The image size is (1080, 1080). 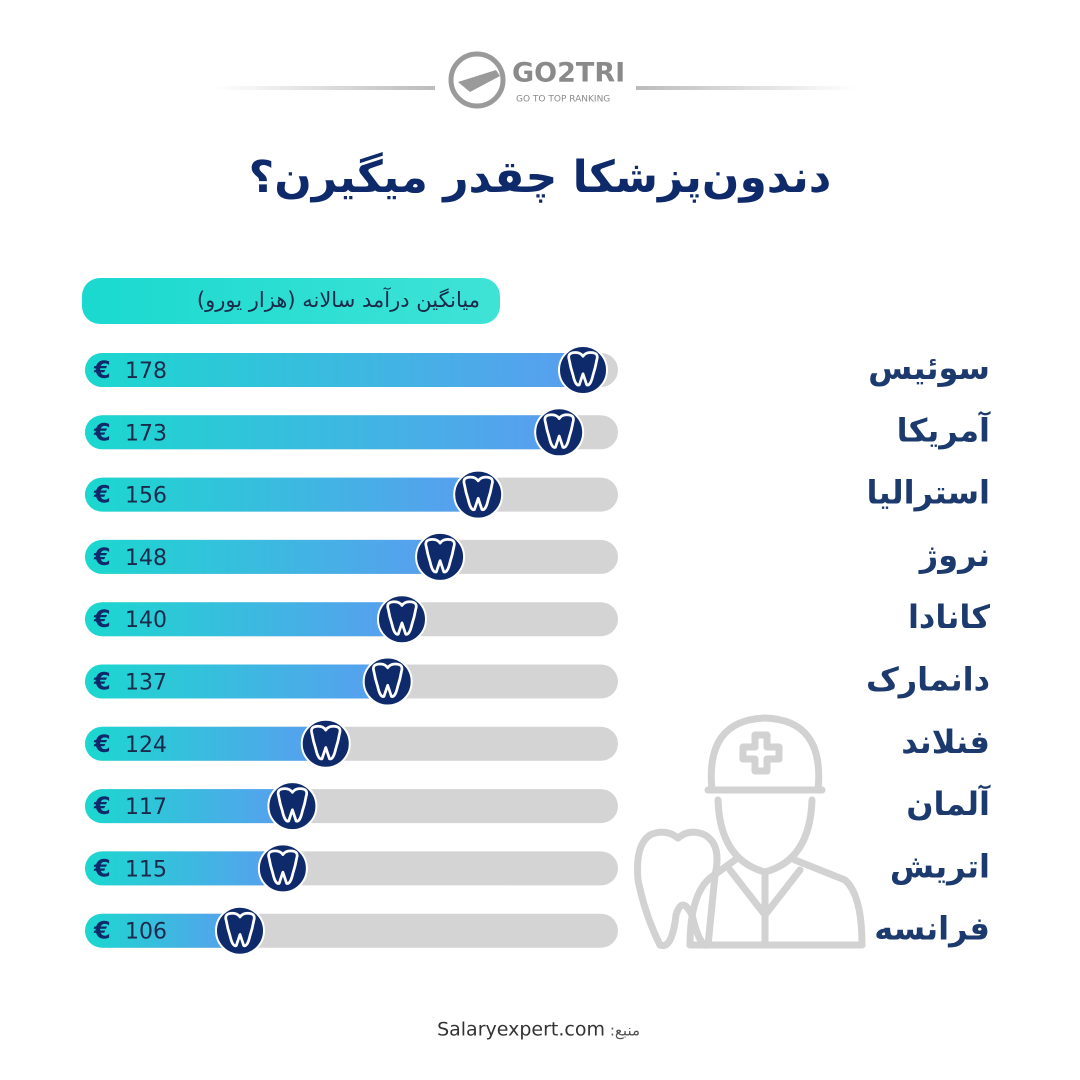 What do you see at coordinates (929, 368) in the screenshot?
I see `category-label: سوئیس` at bounding box center [929, 368].